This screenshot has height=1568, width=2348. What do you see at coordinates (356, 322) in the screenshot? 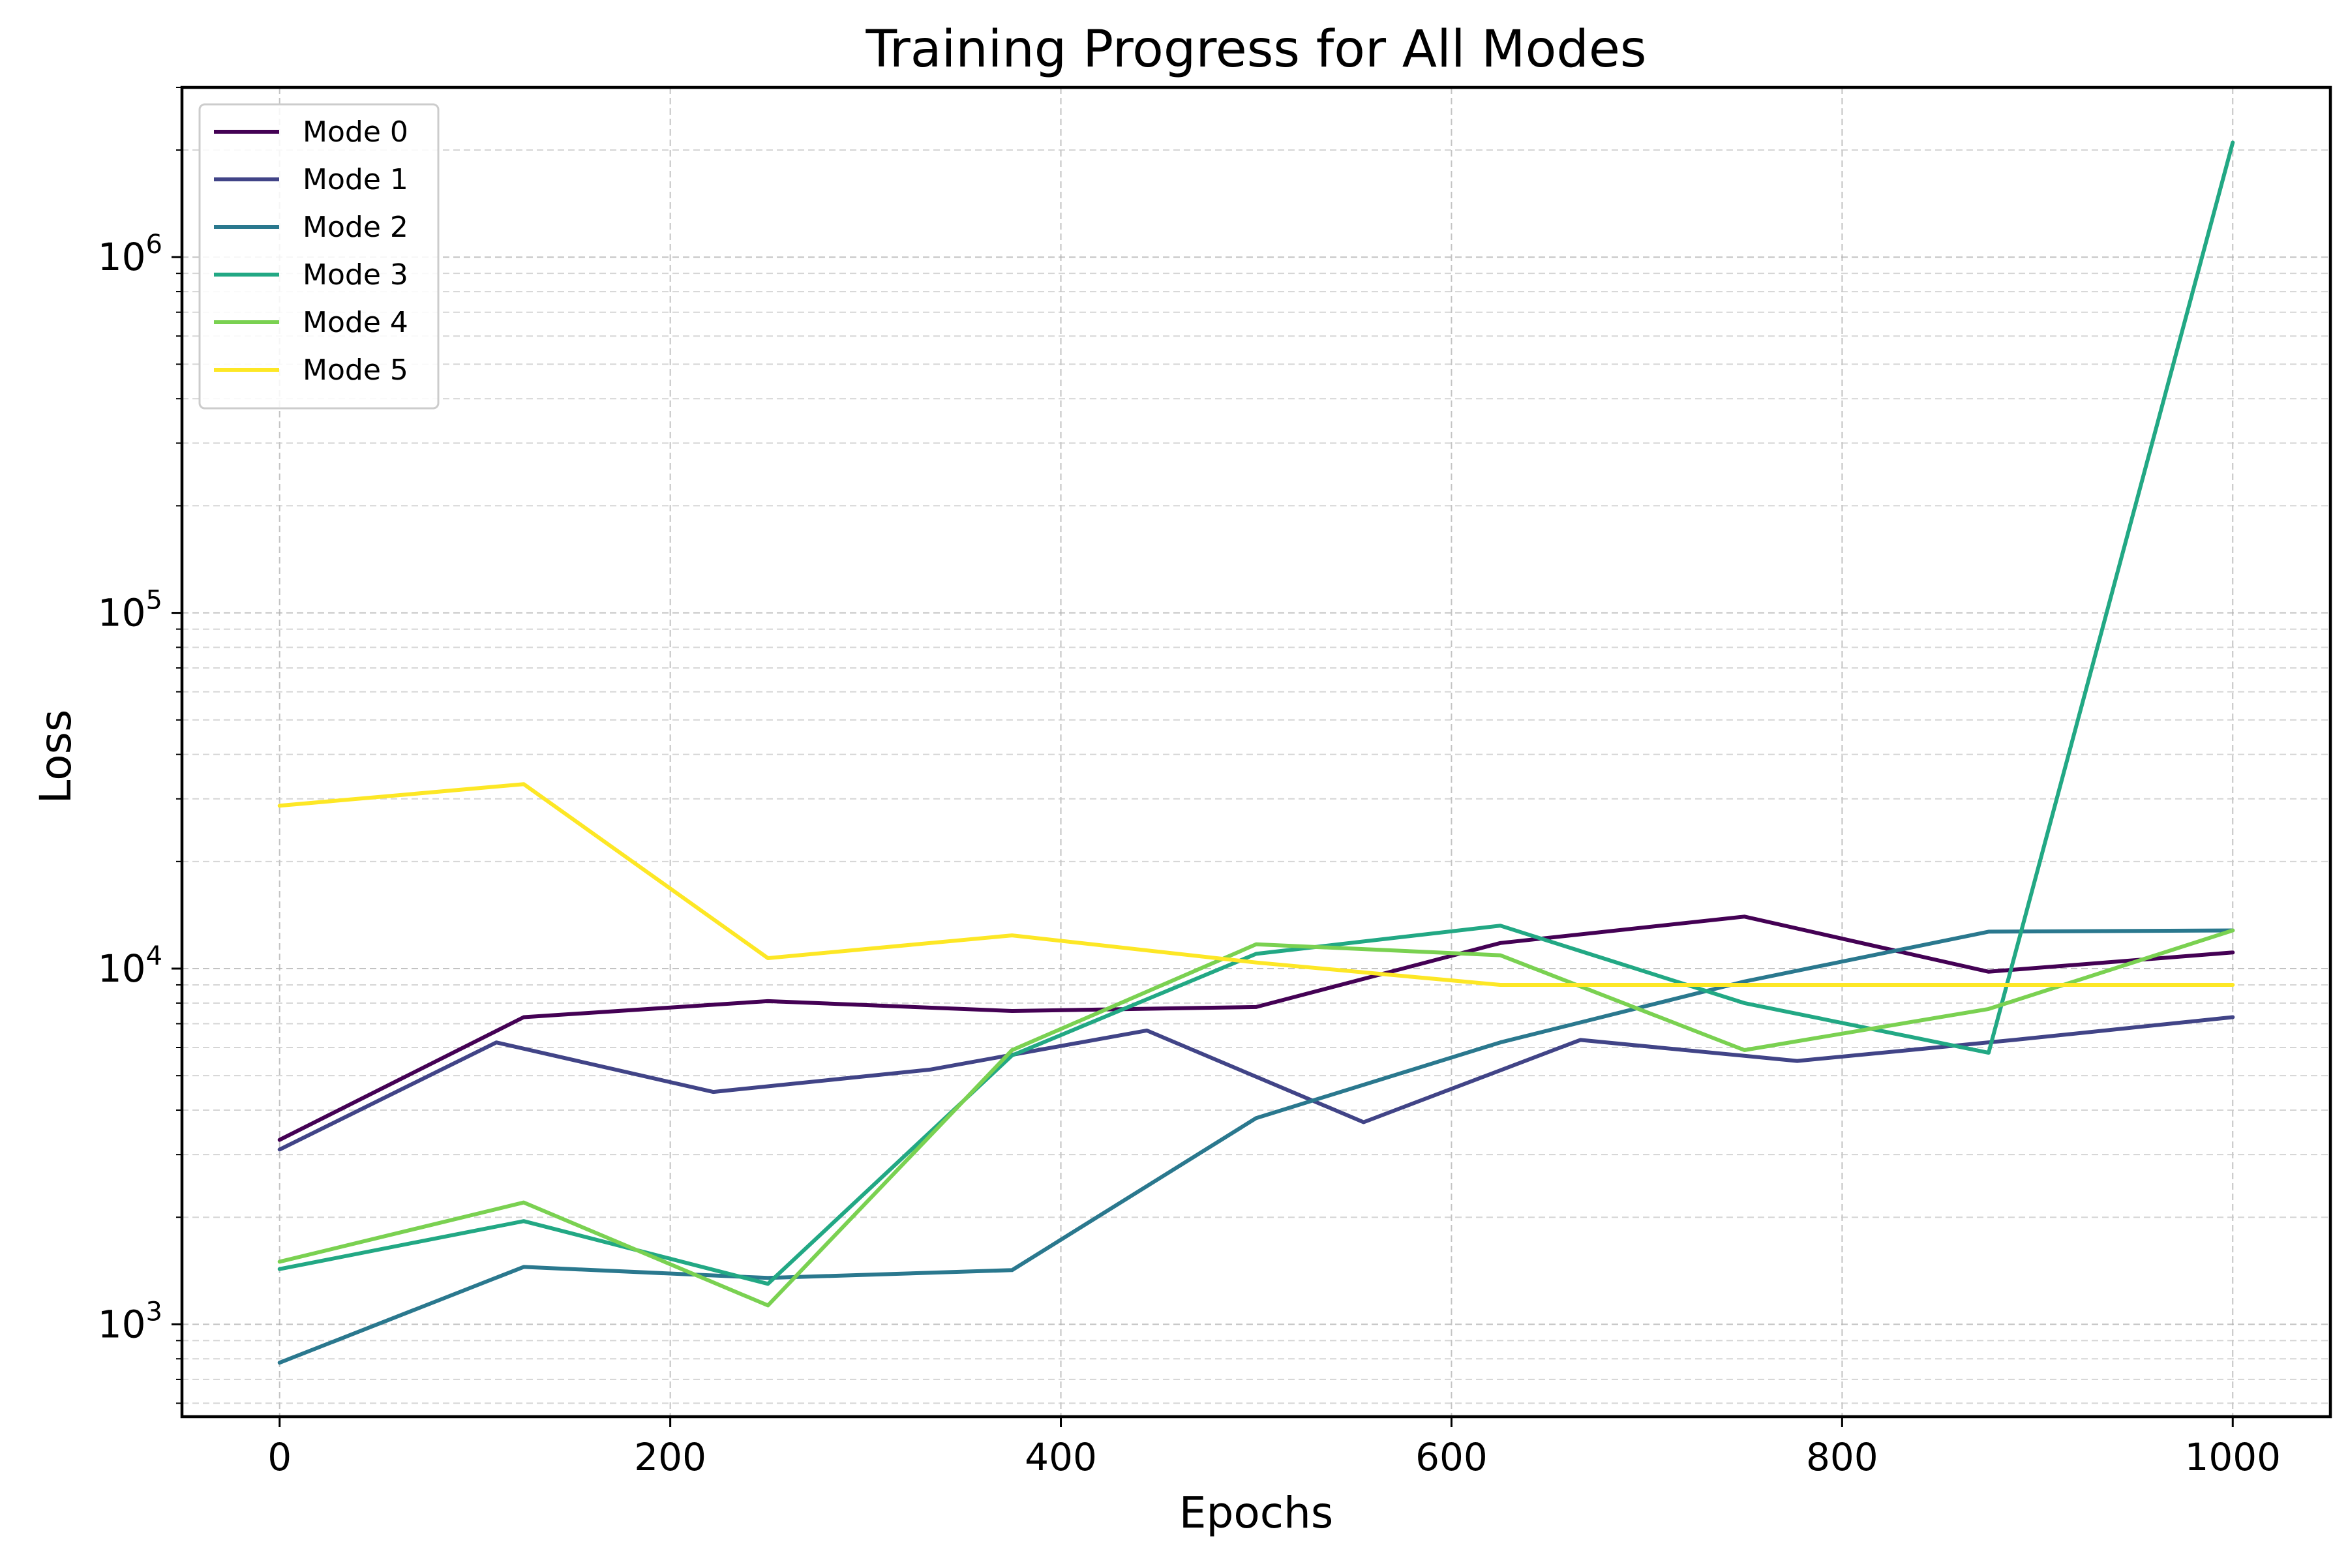
I see `legend-label: Mode 4` at bounding box center [356, 322].